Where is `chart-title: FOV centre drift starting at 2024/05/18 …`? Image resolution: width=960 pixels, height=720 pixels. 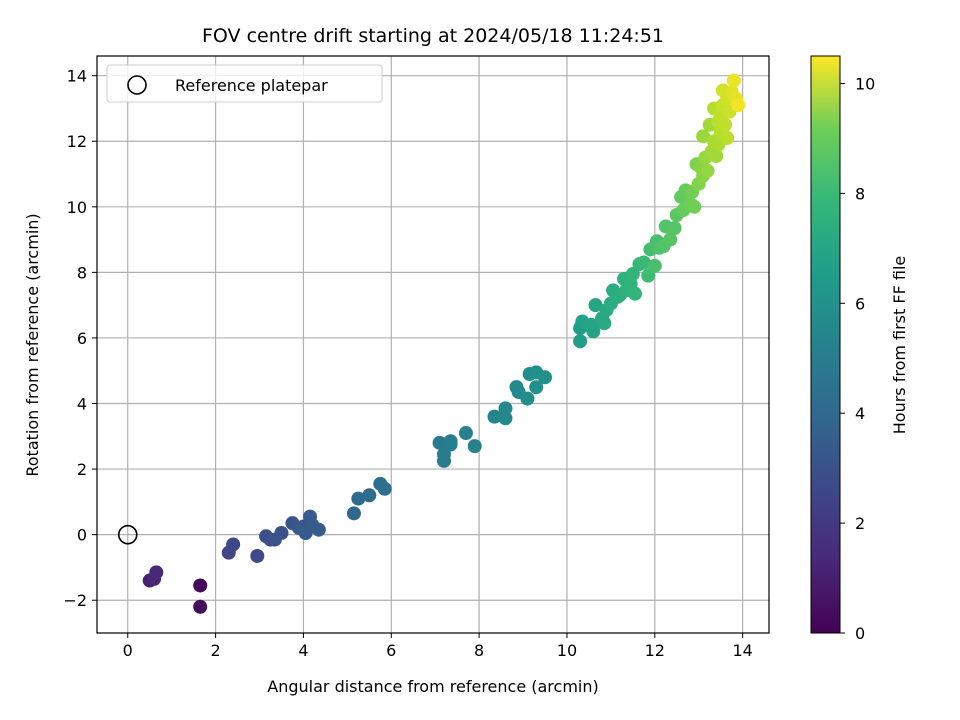
chart-title: FOV centre drift starting at 2024/05/18 … is located at coordinates (433, 36).